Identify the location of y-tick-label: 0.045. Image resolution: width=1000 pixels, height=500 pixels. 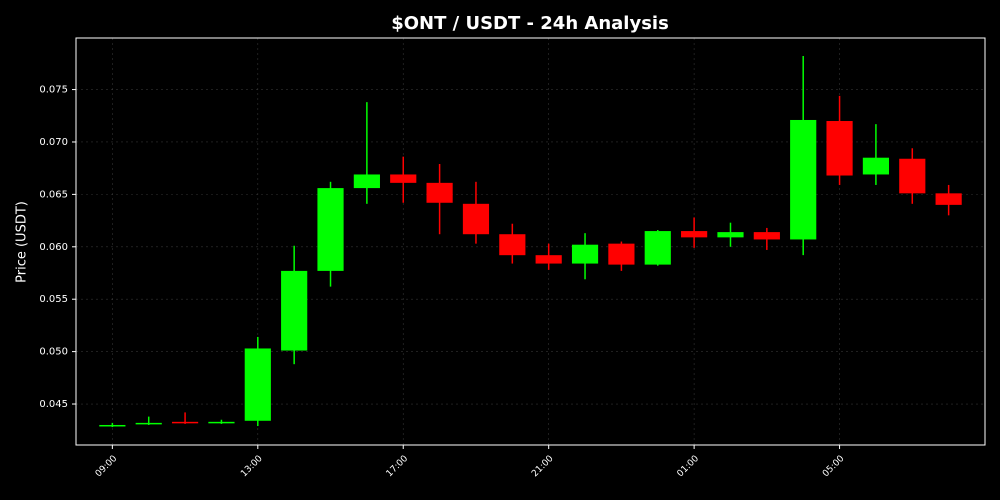
(53, 404).